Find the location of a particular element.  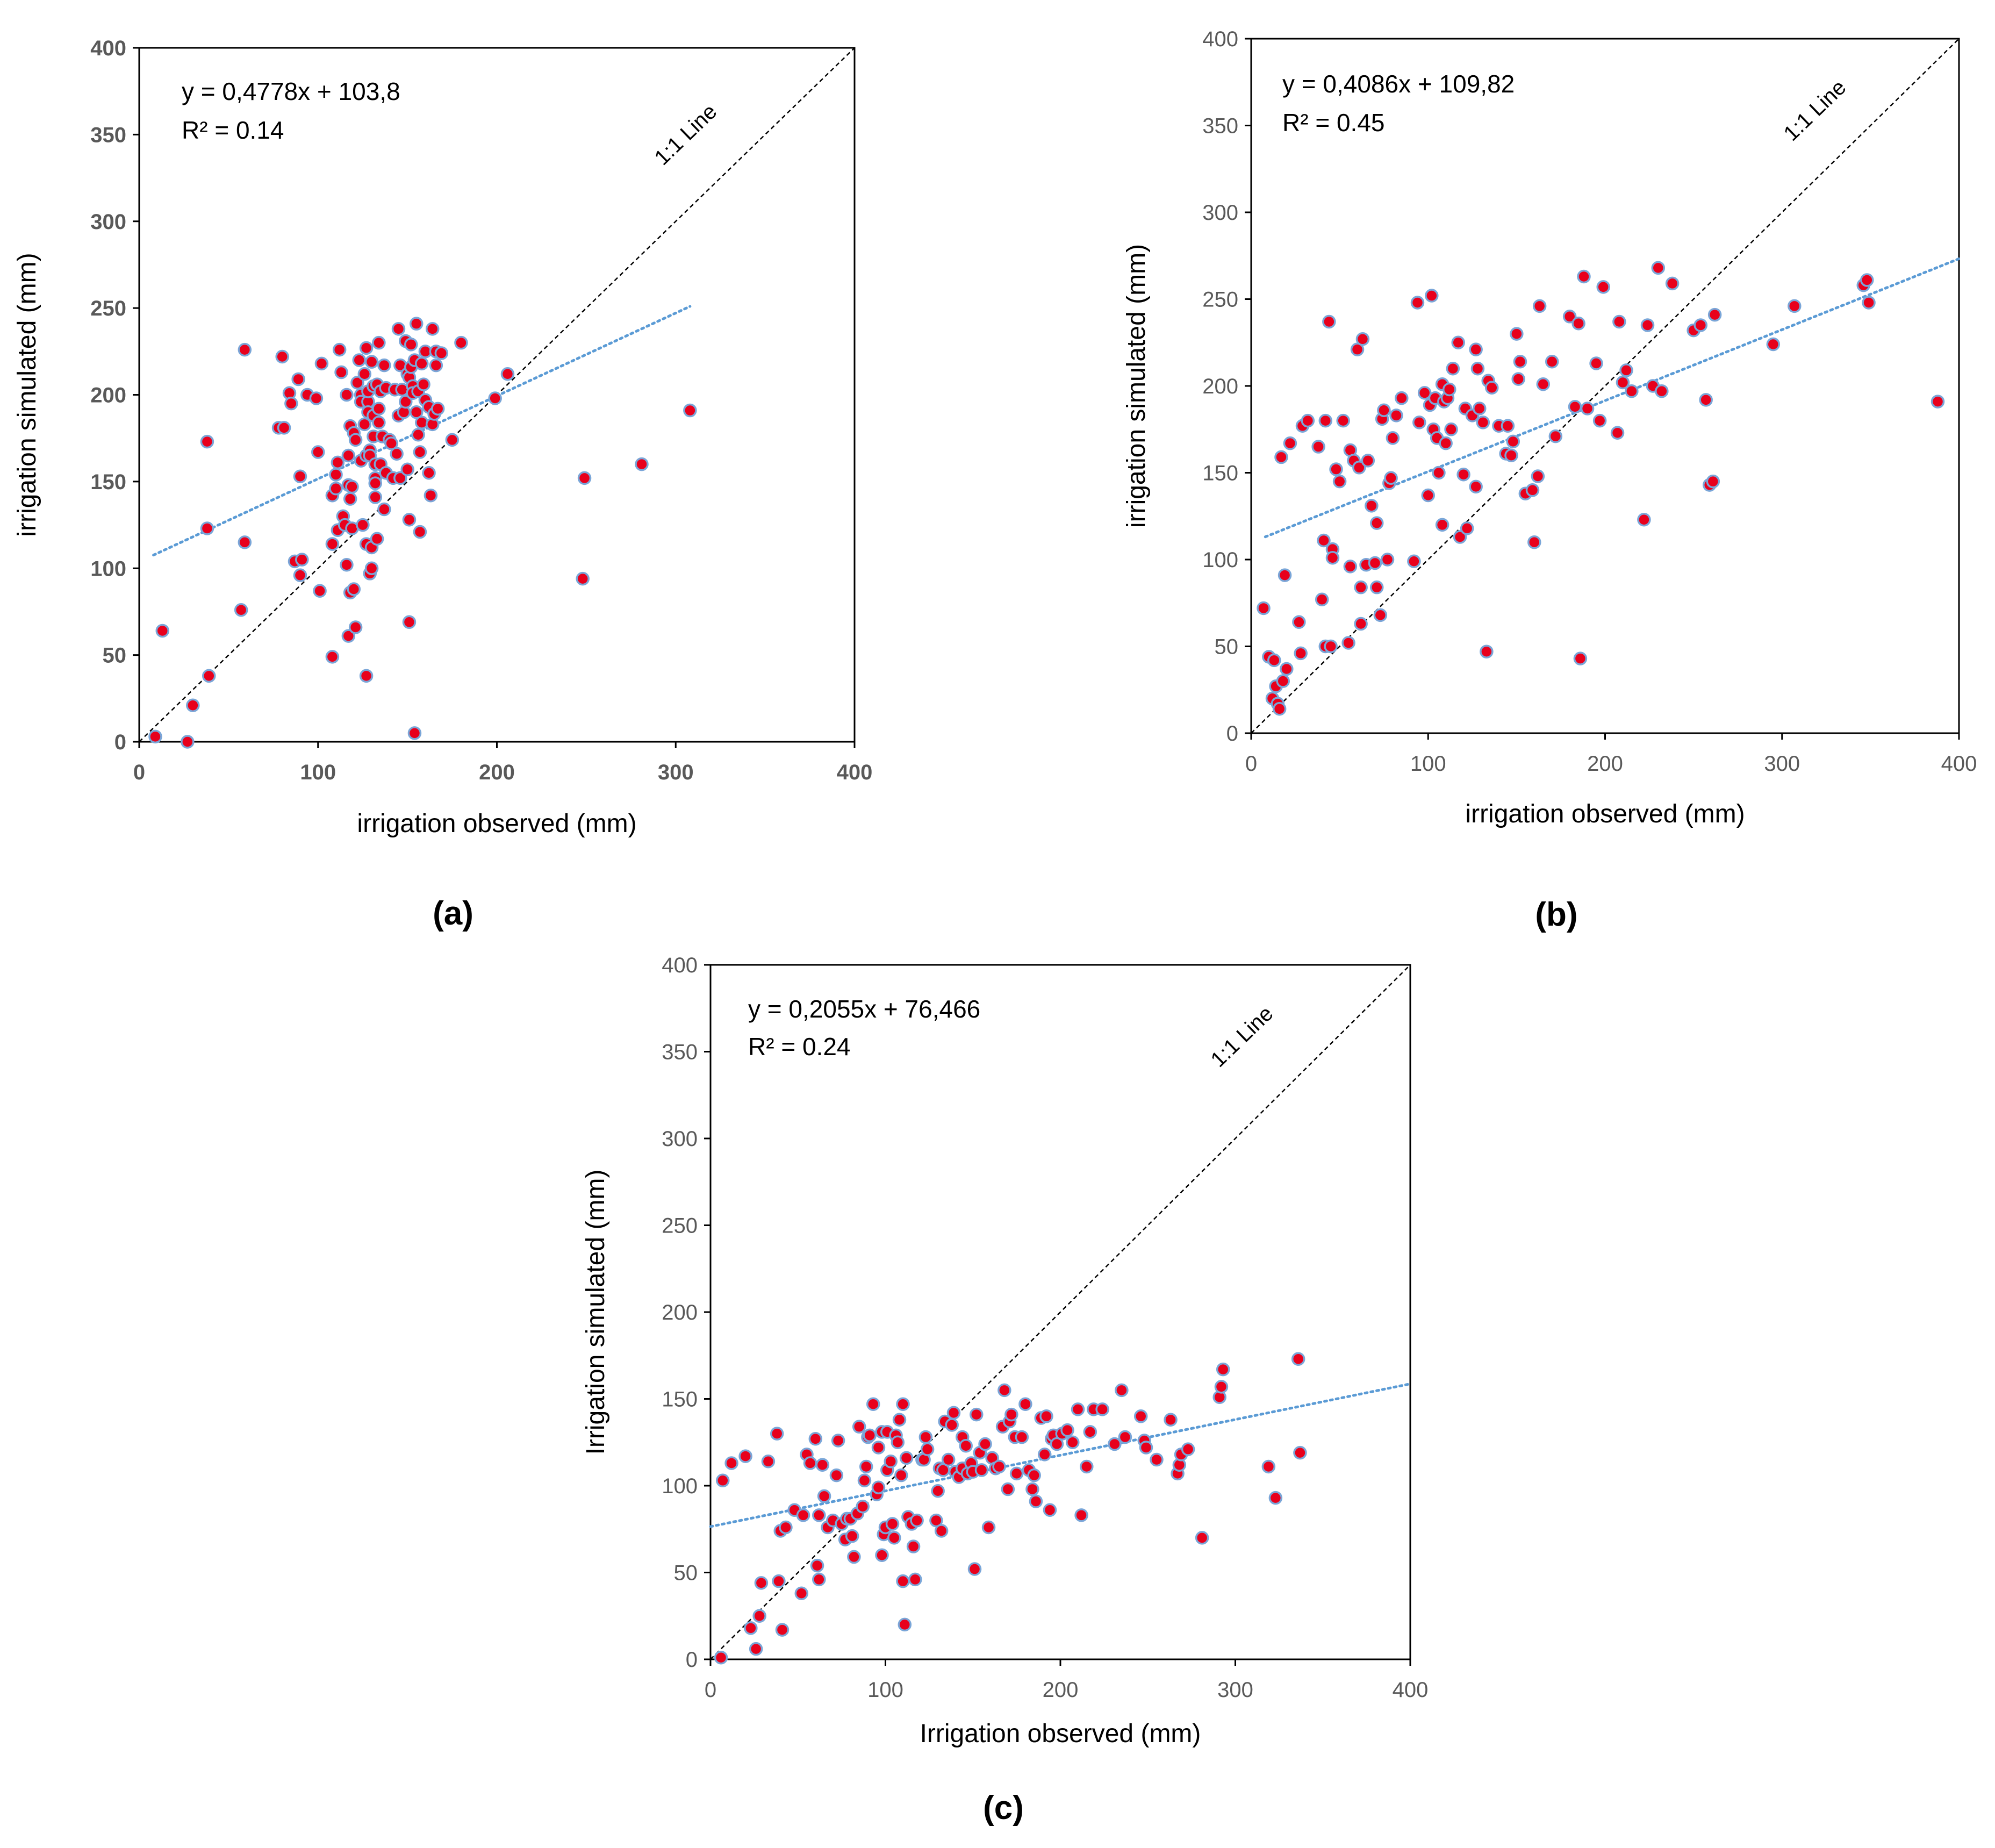

x-tick-label: 100 is located at coordinates (318, 772).